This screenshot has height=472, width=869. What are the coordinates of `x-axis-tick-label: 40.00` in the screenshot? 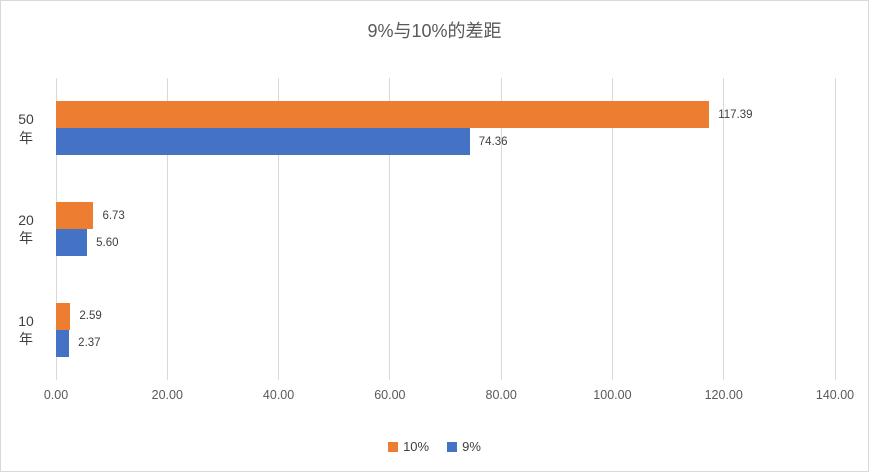 It's located at (278, 395).